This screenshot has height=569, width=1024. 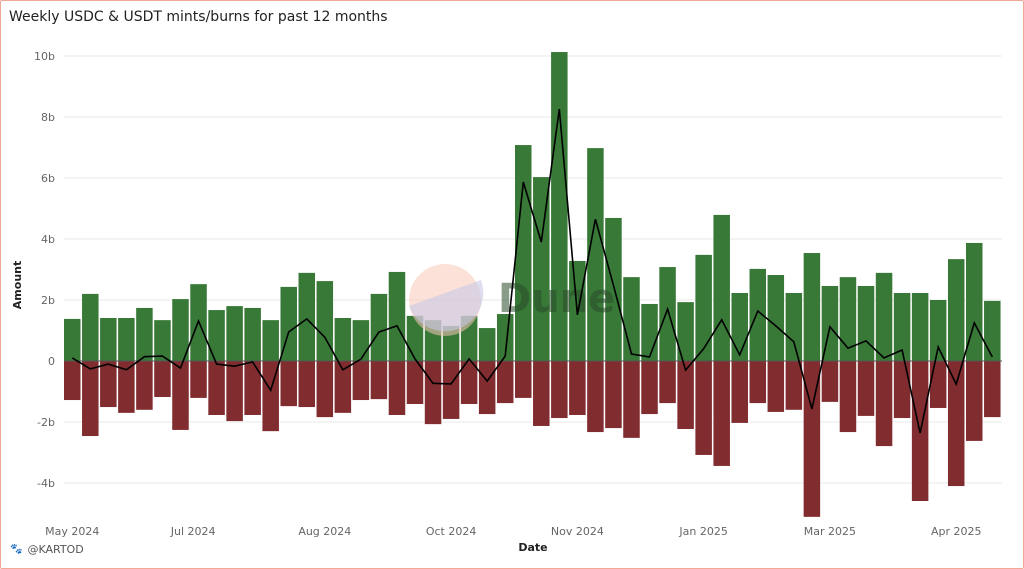 I want to click on author-avatar-icon: 🐾, so click(x=16, y=549).